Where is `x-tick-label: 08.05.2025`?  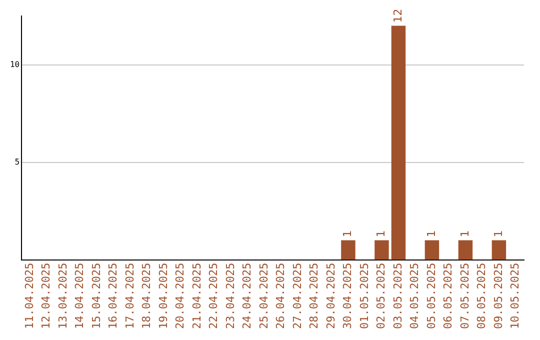
x-tick-label: 08.05.2025 is located at coordinates (481, 296).